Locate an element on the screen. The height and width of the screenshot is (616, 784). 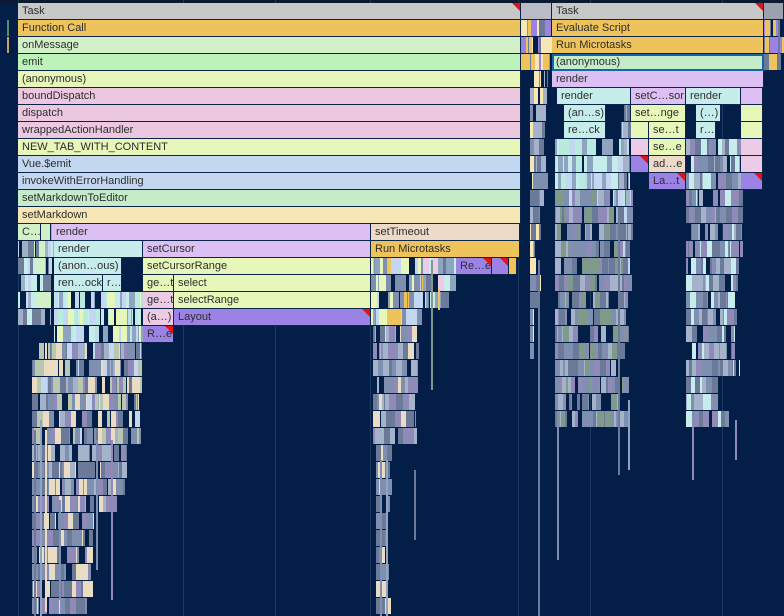
flame-block-unlabeled is located at coordinates (640, 164).